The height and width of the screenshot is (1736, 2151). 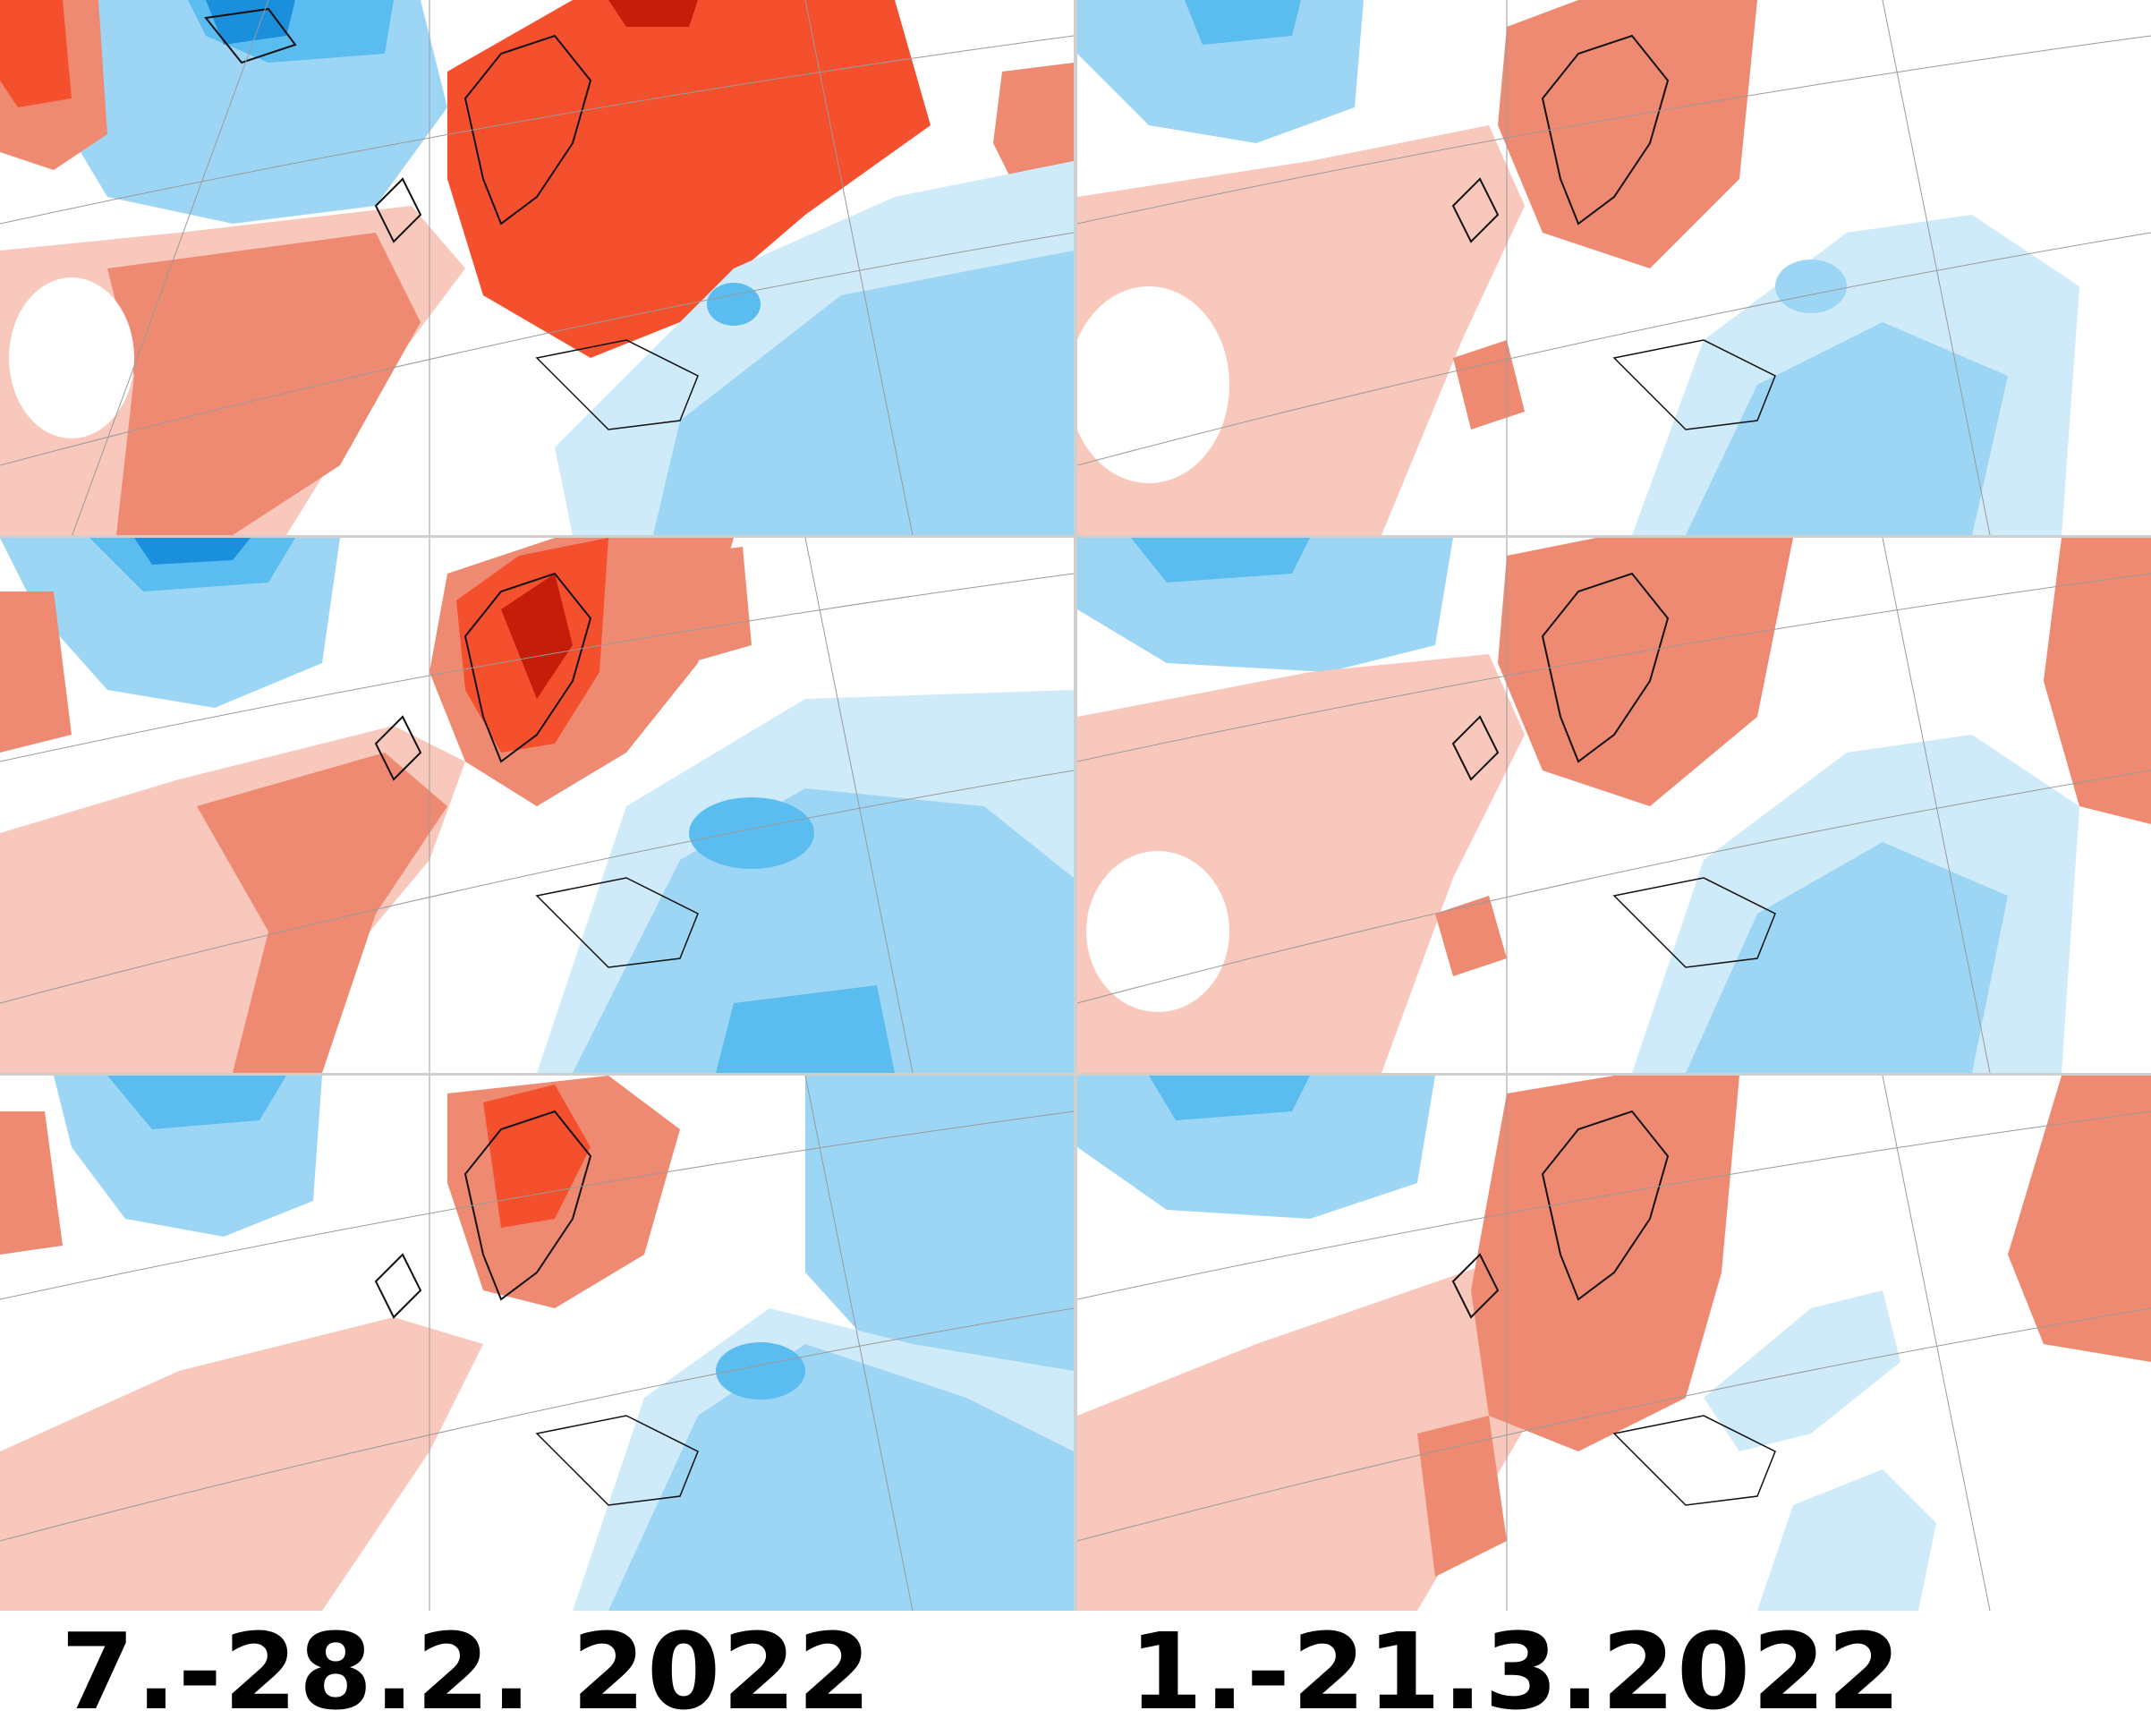 I want to click on period-label-march: 1.-21.3.2022, so click(x=1516, y=1671).